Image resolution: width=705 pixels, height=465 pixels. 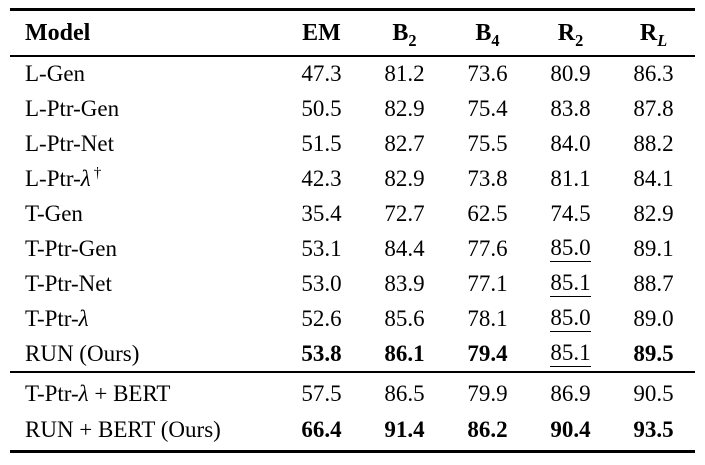 I want to click on metric-value-text: 84.4, so click(x=404, y=248).